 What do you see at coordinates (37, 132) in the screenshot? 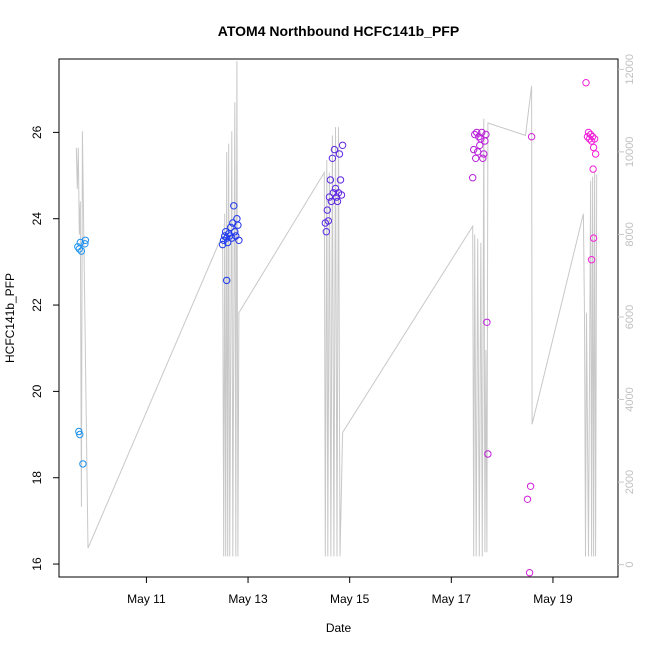
I see `y-tick-label: 26` at bounding box center [37, 132].